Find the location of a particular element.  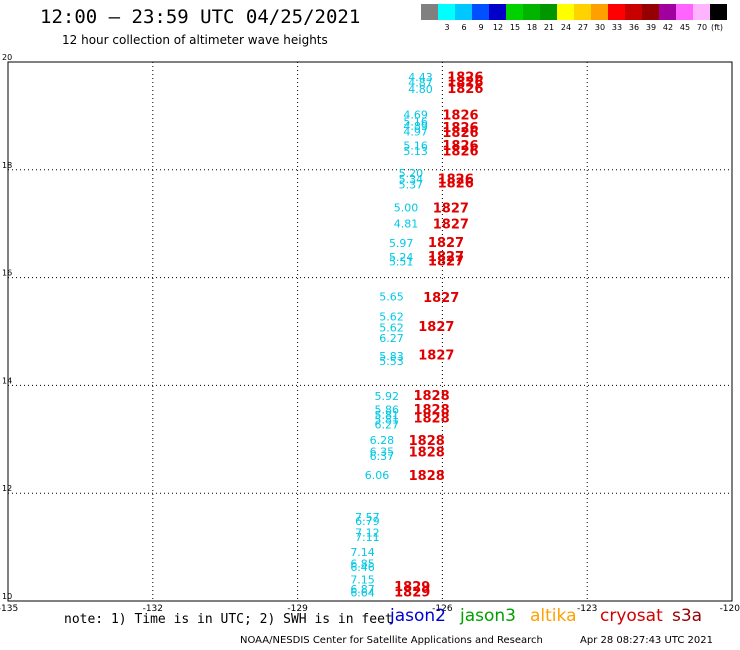

wave-height-label: 5.97 is located at coordinates (401, 243).